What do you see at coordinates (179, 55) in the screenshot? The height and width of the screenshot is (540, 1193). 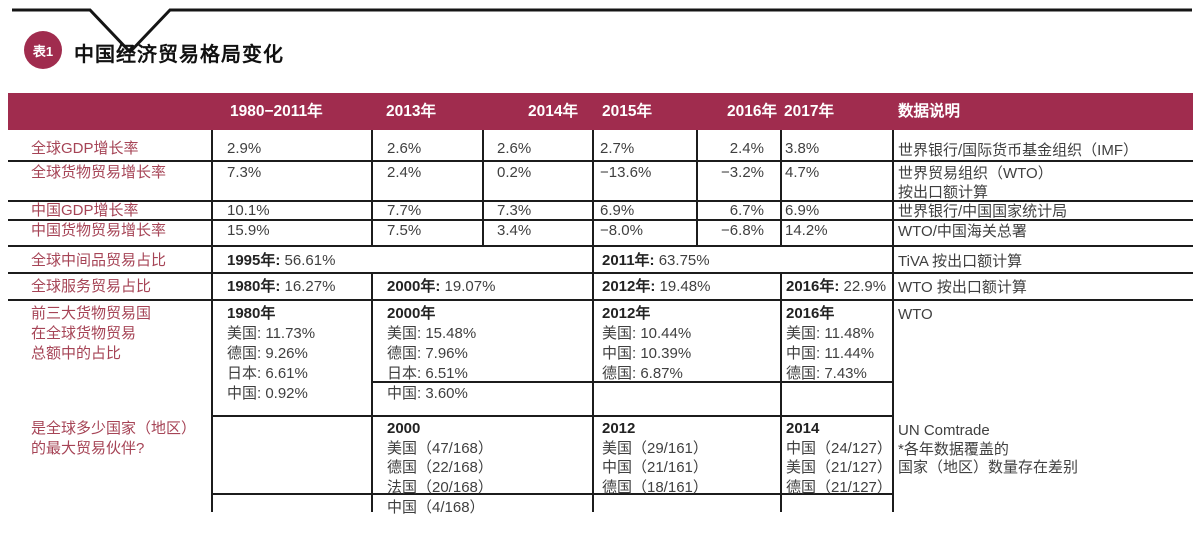 I see `table-title: 中国经济贸易格局变化` at bounding box center [179, 55].